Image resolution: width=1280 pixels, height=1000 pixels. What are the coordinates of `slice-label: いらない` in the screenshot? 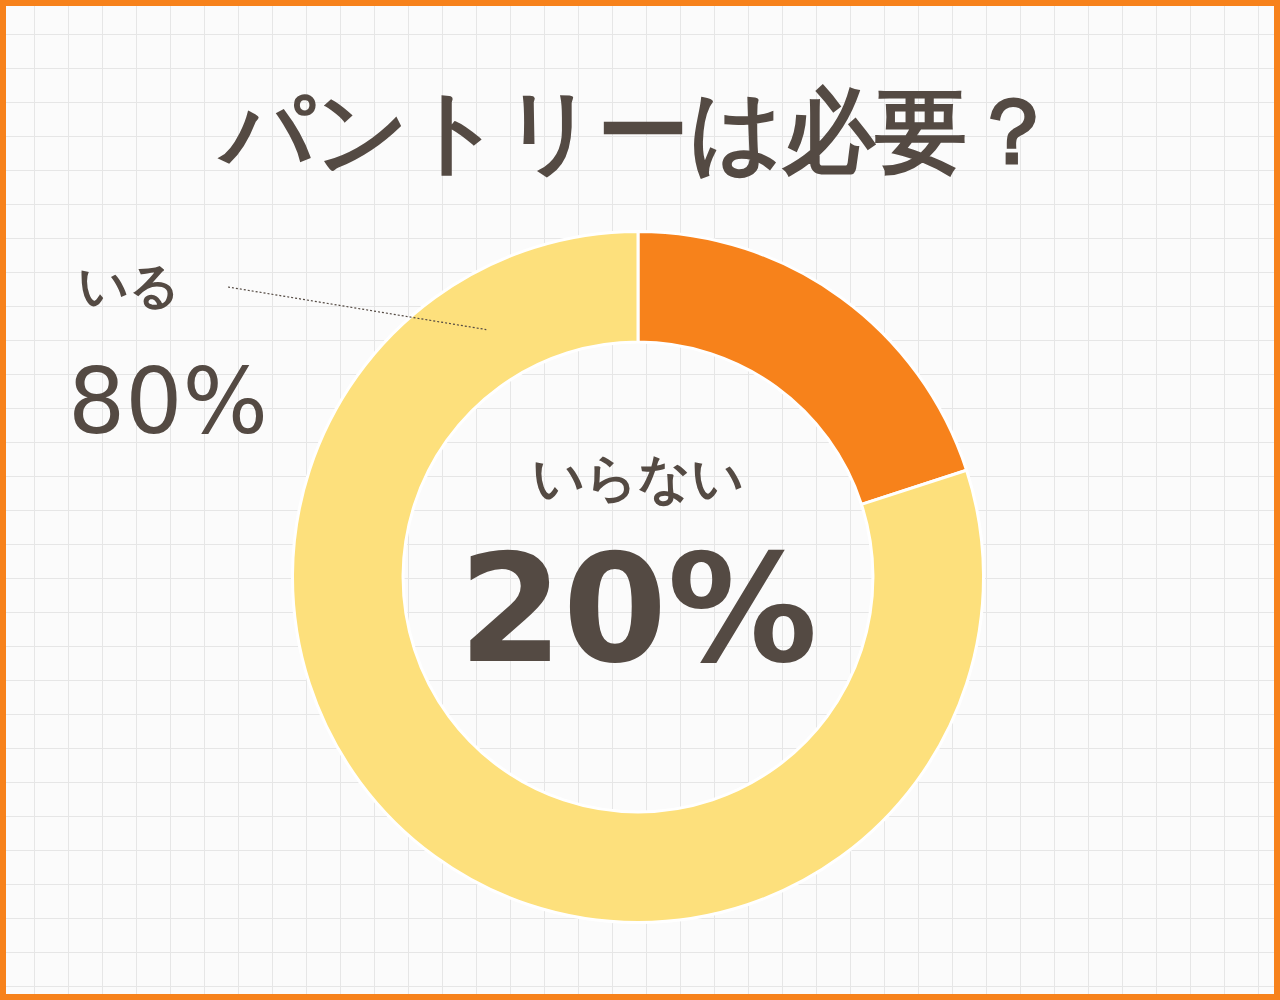 It's located at (638, 477).